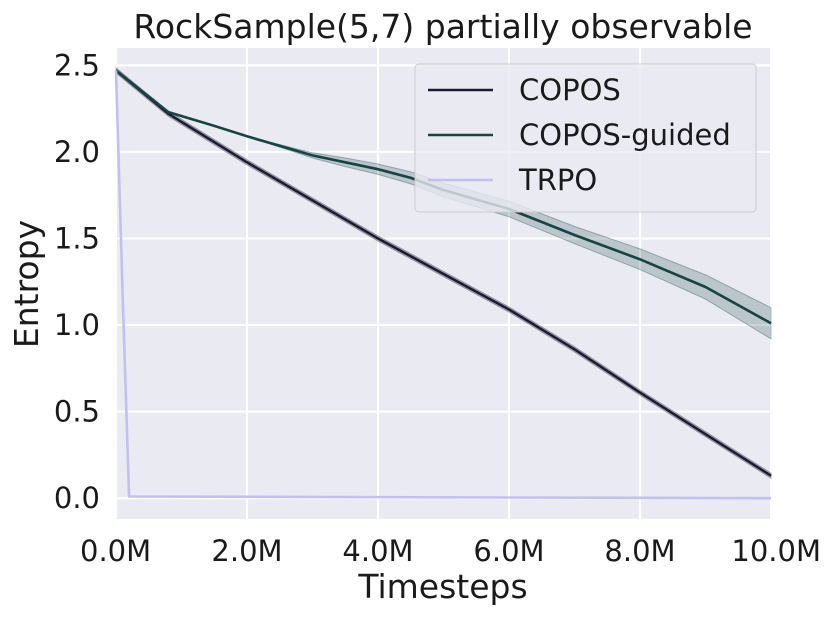  I want to click on x-tick-label: 0.0M, so click(115, 551).